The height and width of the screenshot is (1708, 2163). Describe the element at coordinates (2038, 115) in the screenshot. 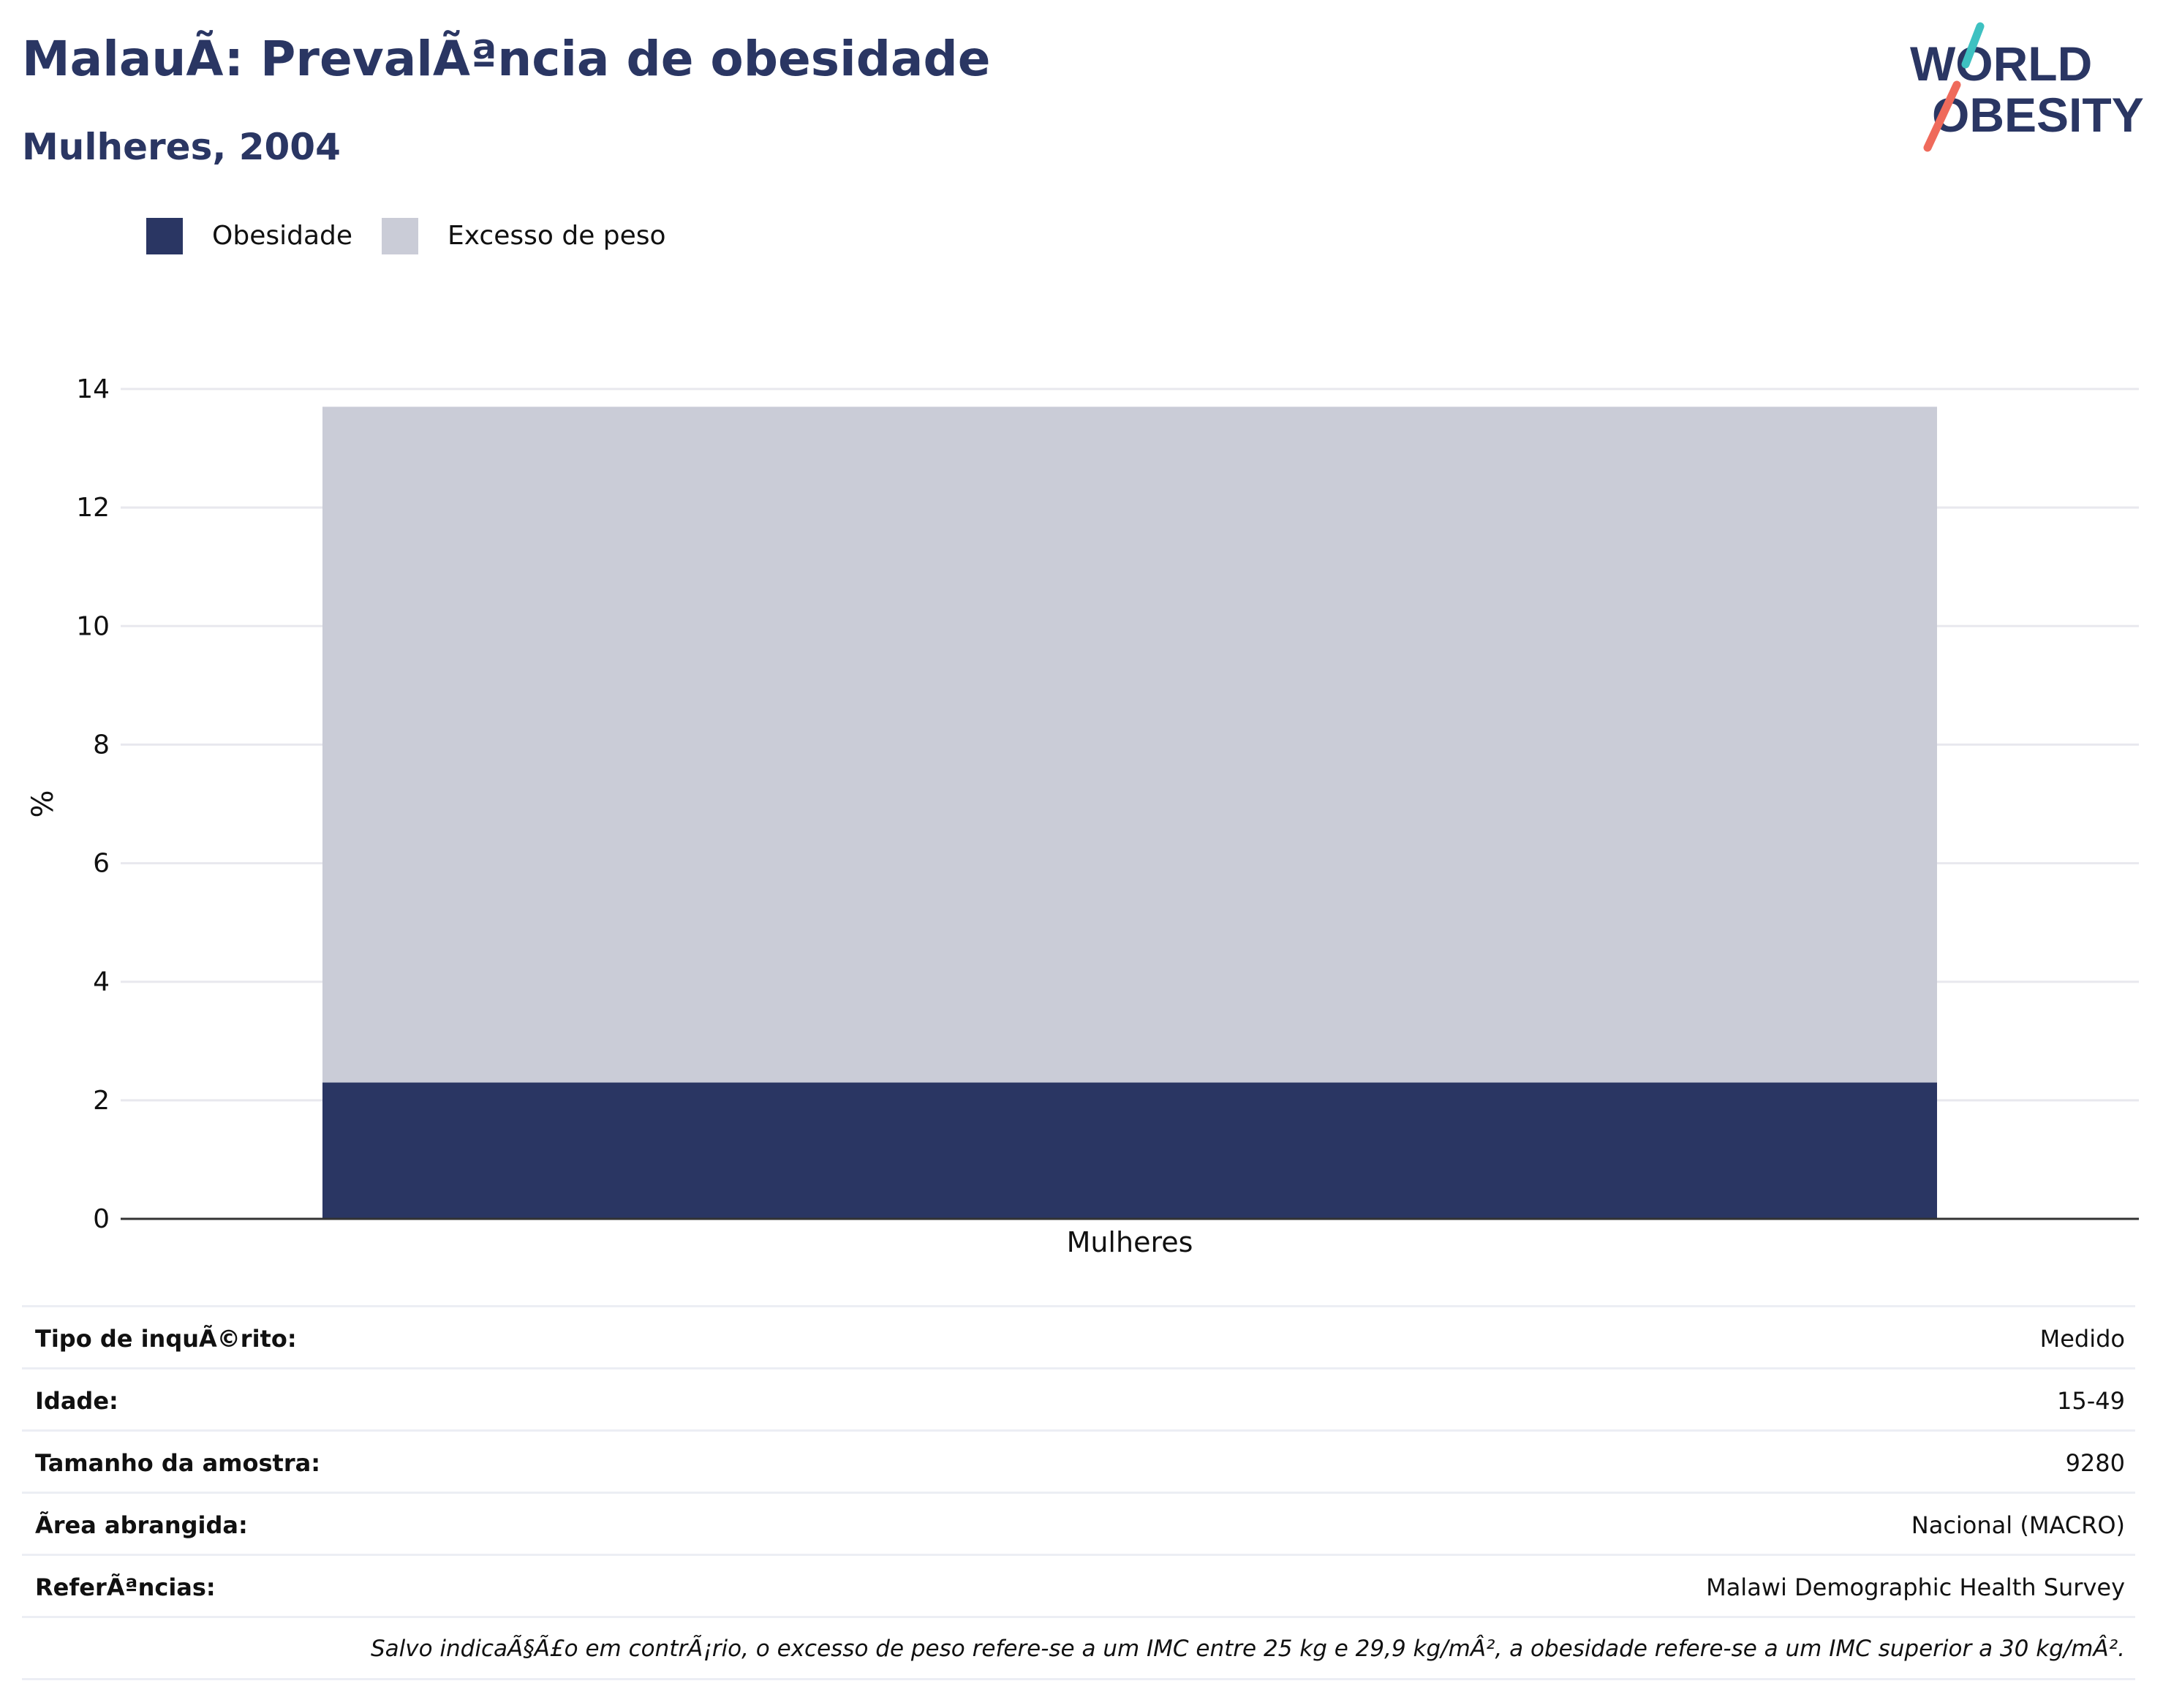

I see `logo-line2: OBESITY` at that location.